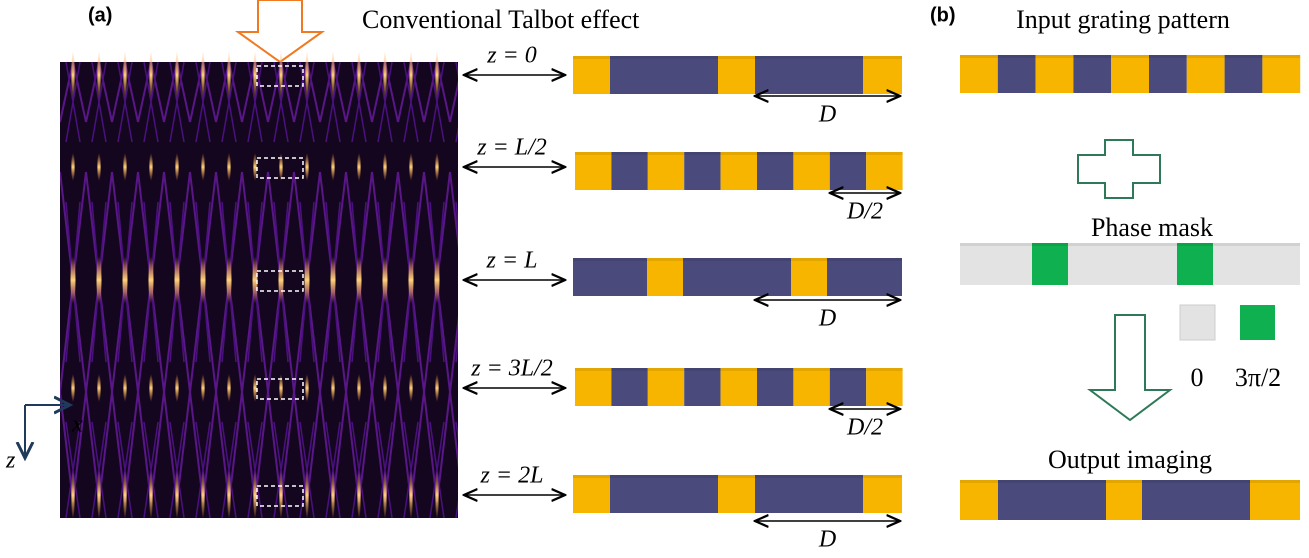  What do you see at coordinates (511, 369) in the screenshot?
I see `z-label: z = 3L/2` at bounding box center [511, 369].